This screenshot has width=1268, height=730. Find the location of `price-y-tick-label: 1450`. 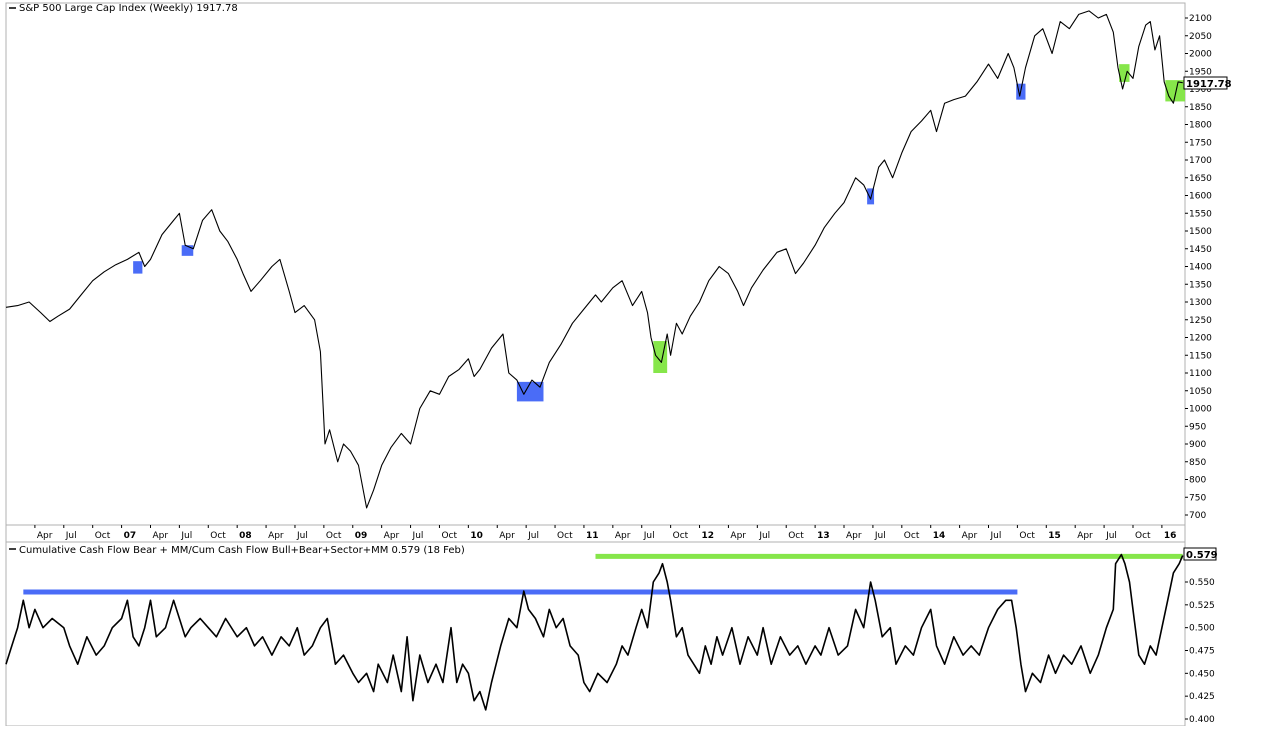

price-y-tick-label: 1450 is located at coordinates (1200, 250).